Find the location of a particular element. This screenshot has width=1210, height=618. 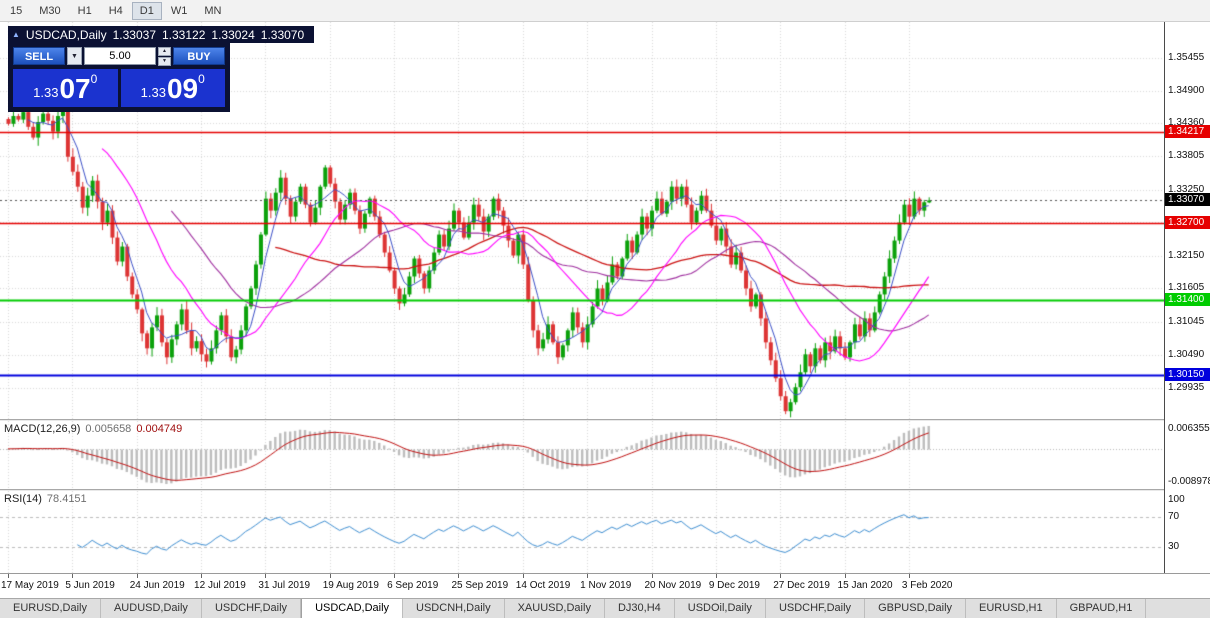

tf-button-w1: W1 is located at coordinates (179, 10).